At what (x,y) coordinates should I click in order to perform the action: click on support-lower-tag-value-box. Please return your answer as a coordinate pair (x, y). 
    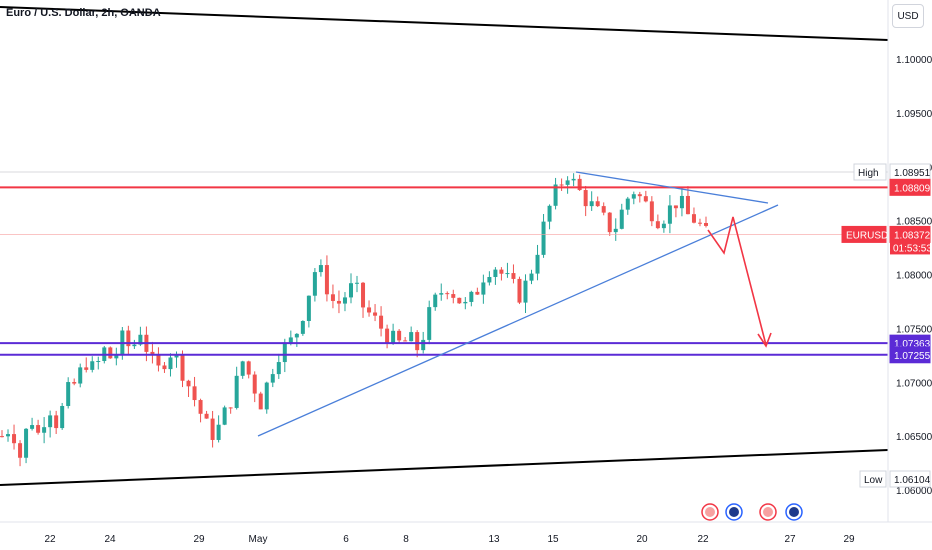
    Looking at the image, I should click on (910, 355).